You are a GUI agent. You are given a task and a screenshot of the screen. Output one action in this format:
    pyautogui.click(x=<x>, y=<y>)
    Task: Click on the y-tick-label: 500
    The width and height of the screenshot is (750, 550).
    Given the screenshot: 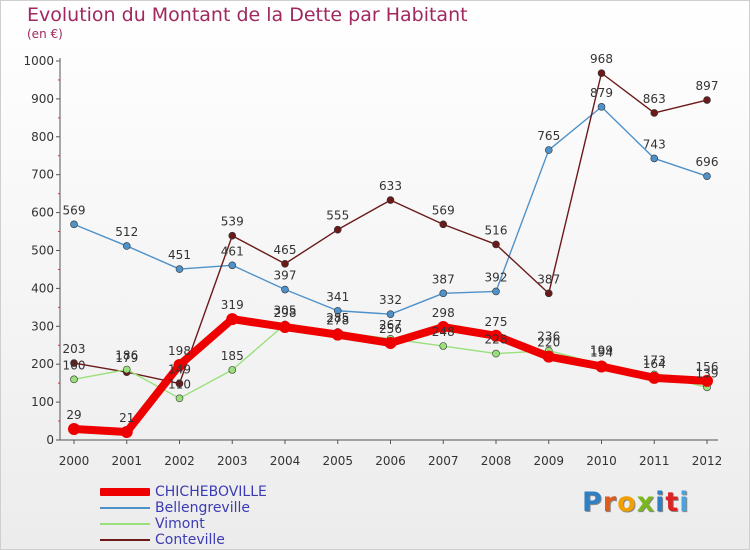 What is the action you would take?
    pyautogui.click(x=42, y=251)
    